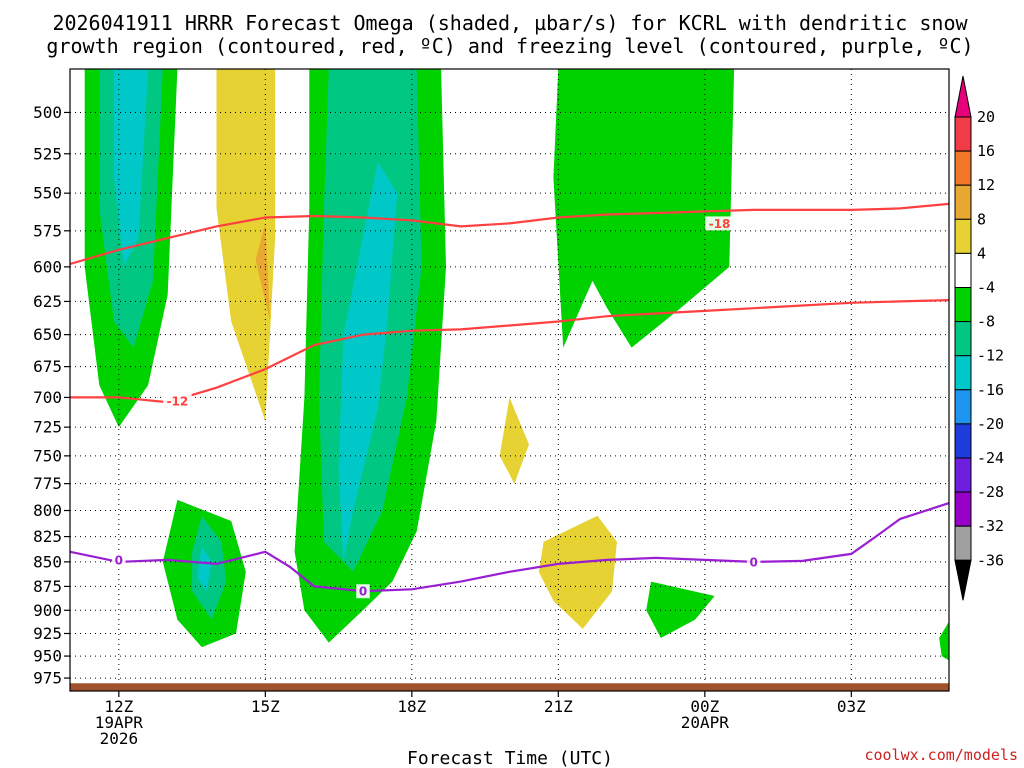  I want to click on y-tick-label-725: 725, so click(47, 427).